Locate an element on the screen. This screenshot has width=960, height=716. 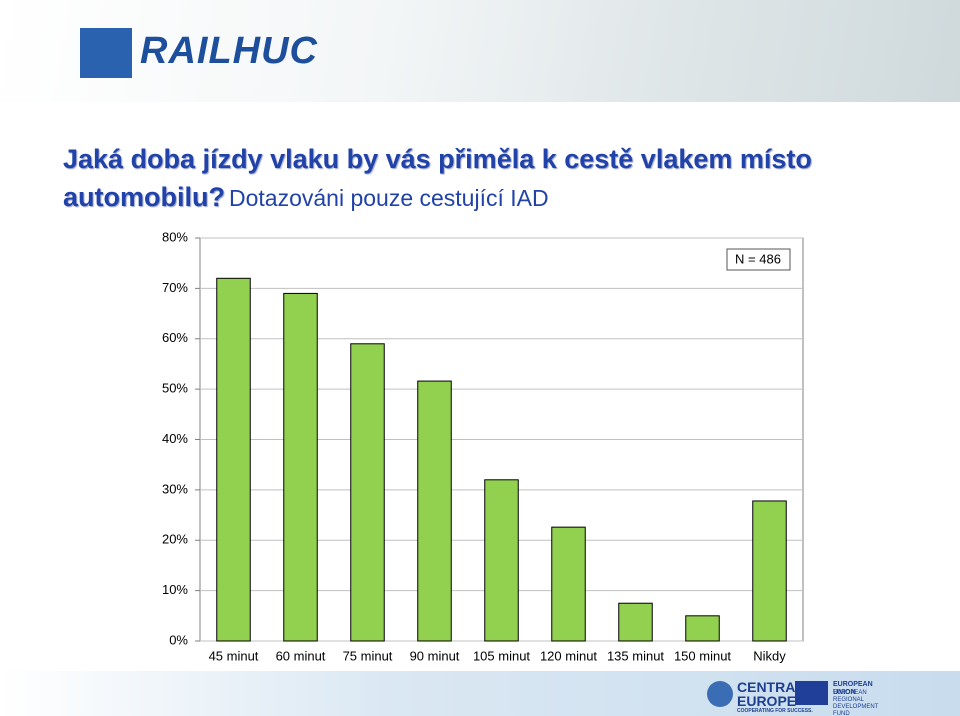
y-tick-label: 20% is located at coordinates (175, 539).